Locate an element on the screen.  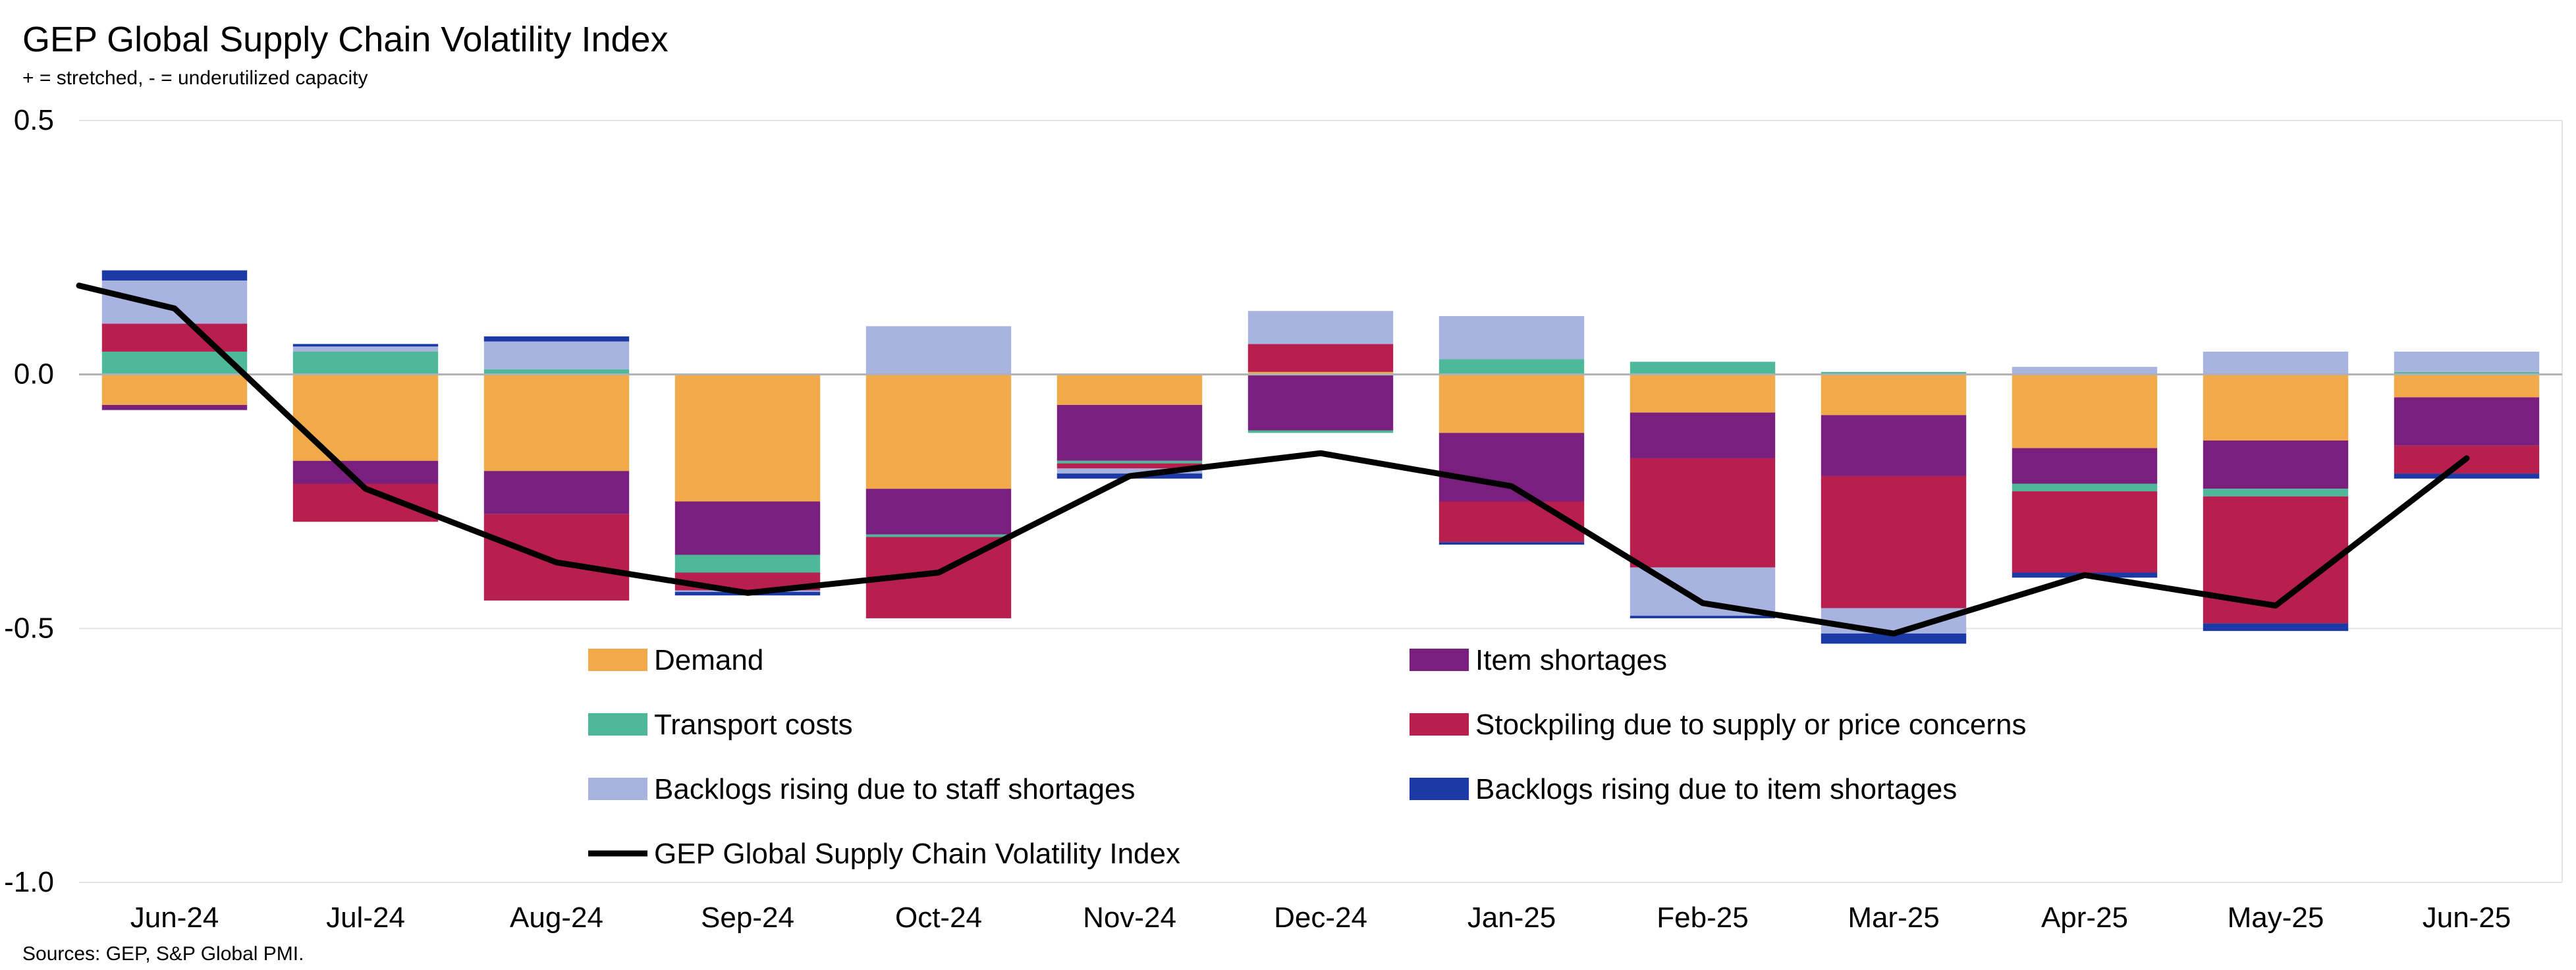
x-tick-label: Jul-24 is located at coordinates (365, 918).